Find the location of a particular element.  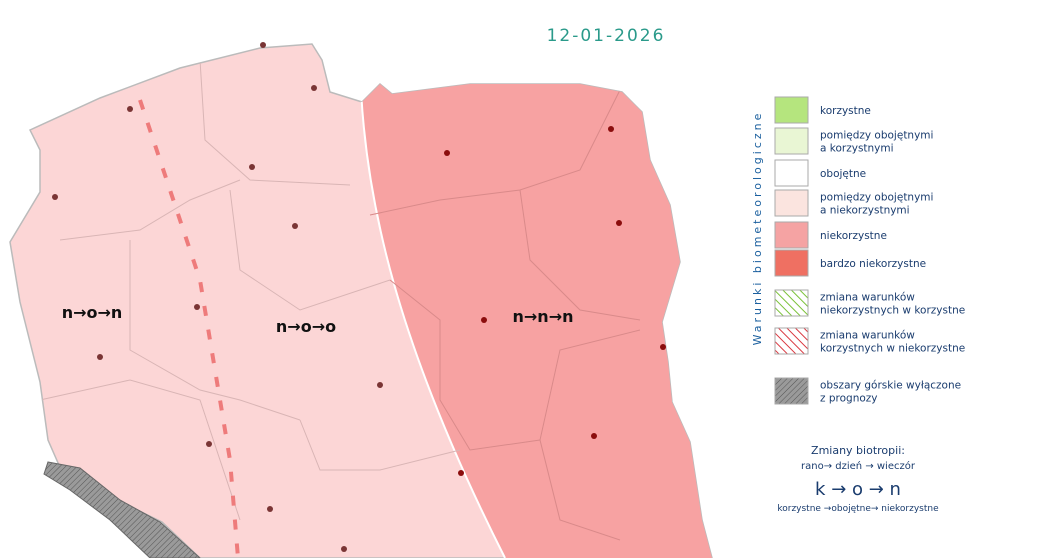

legend-label: z prognozy is located at coordinates (849, 399).